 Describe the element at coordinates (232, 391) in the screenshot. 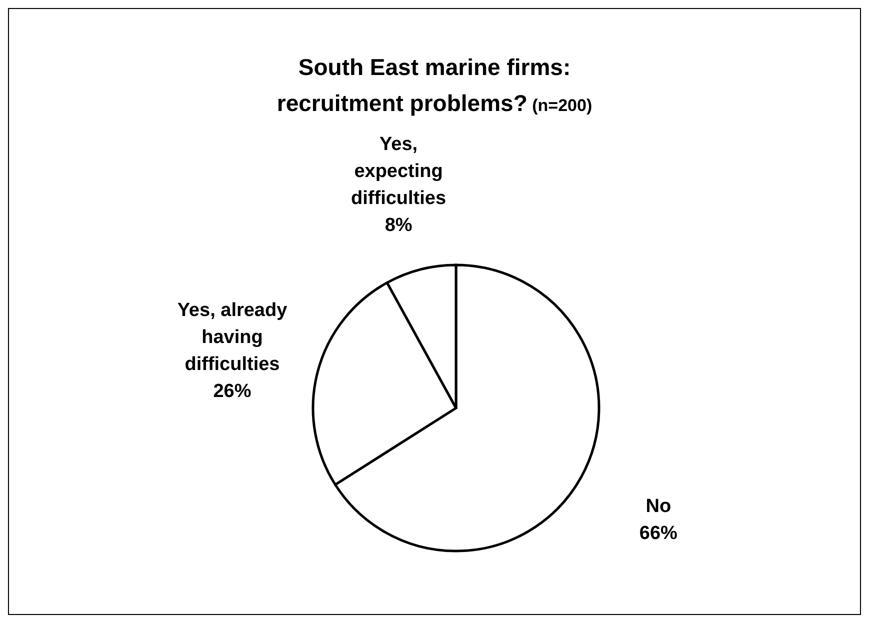

I see `data-label: 26%` at that location.